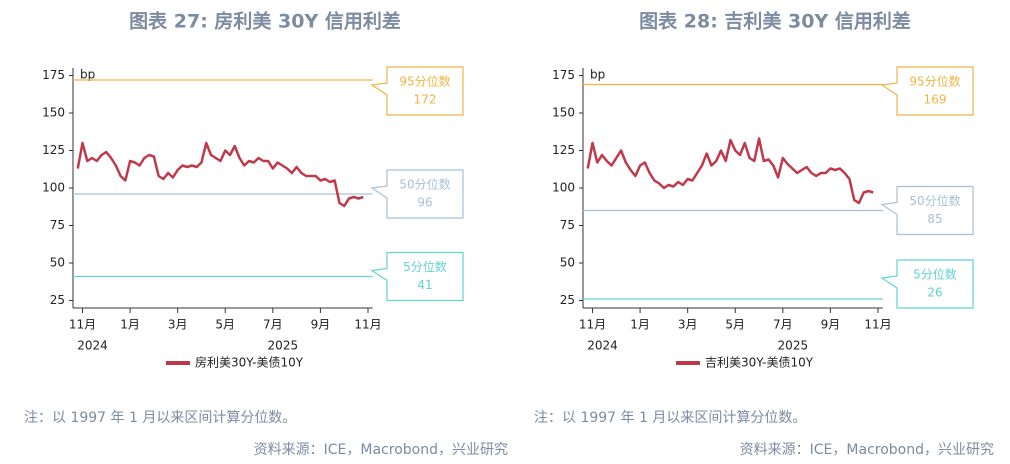 The image size is (1010, 464). What do you see at coordinates (759, 363) in the screenshot?
I see `legend-label: 吉利美30Y-美债10Y` at bounding box center [759, 363].